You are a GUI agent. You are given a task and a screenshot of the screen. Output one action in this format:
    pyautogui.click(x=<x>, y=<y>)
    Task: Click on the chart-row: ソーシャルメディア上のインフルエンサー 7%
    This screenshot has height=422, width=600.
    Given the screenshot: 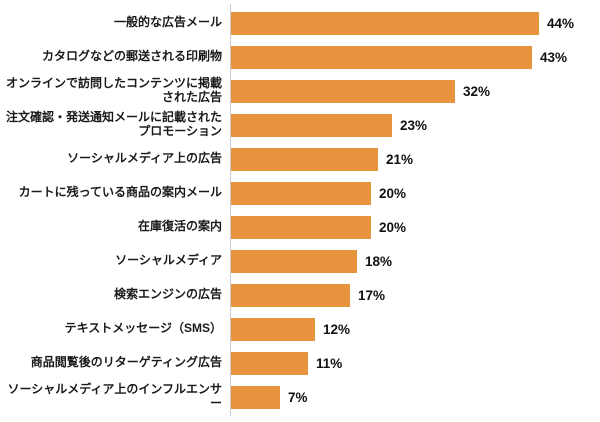 What is the action you would take?
    pyautogui.click(x=300, y=397)
    